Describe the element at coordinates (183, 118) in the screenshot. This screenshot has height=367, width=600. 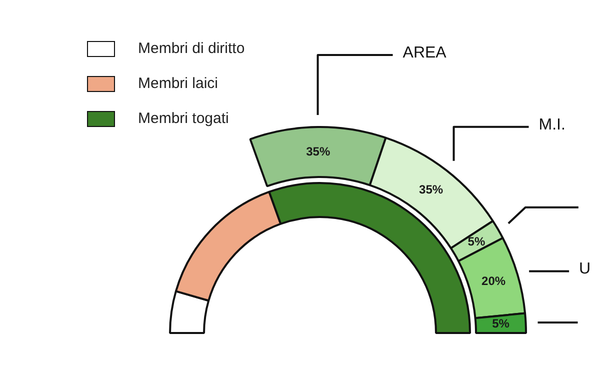
I see `legend-label: Membri togati` at that location.